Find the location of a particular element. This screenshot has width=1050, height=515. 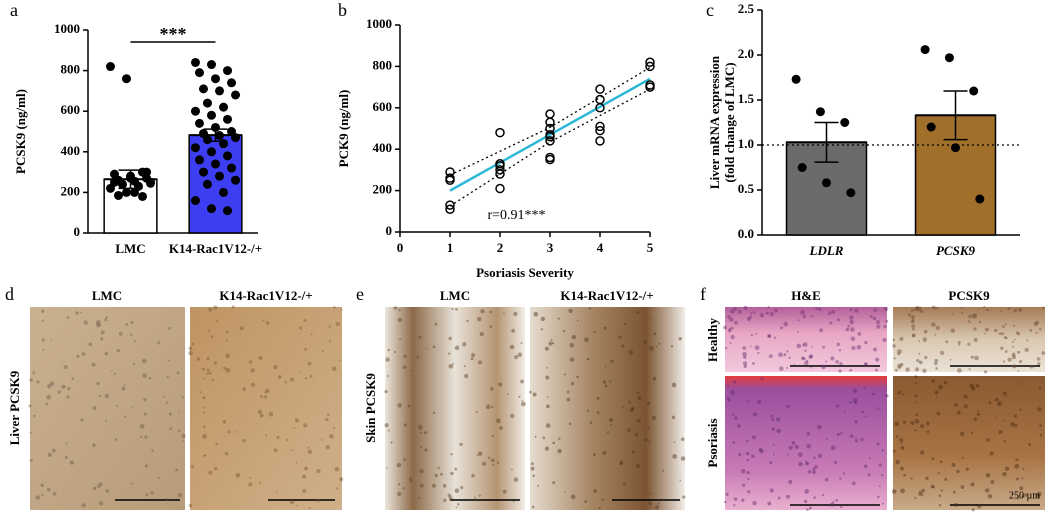

column-label: H&E is located at coordinates (806, 295).